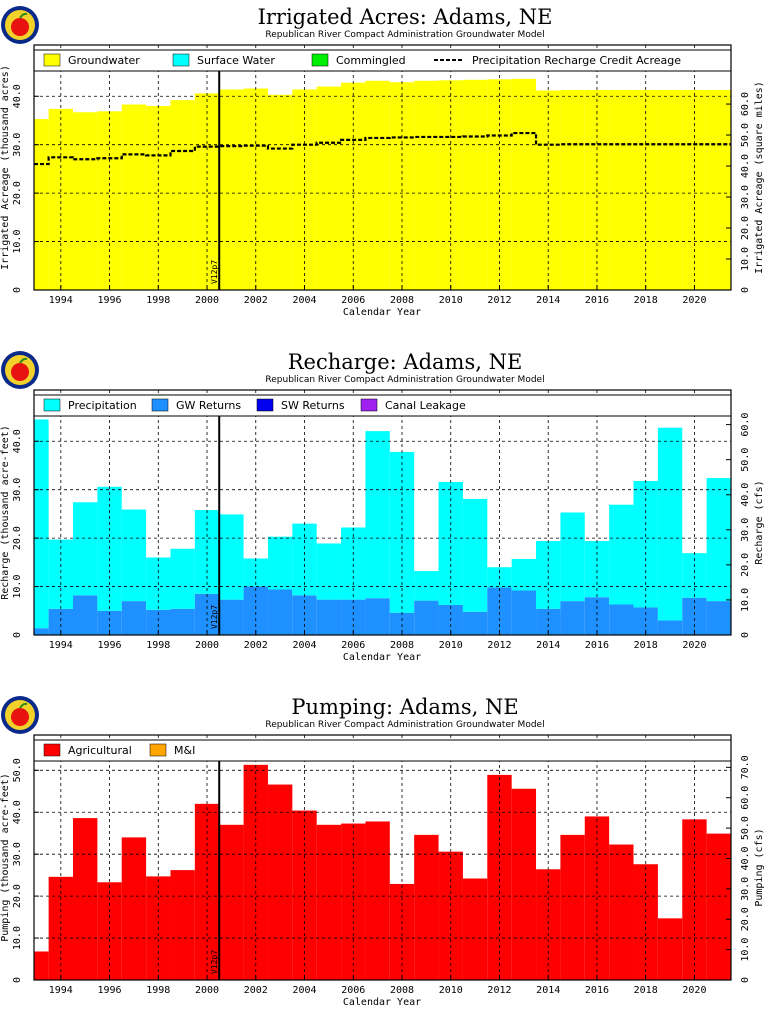 The width and height of the screenshot is (768, 1030). I want to click on bar-groundwater-2011, so click(475, 184).